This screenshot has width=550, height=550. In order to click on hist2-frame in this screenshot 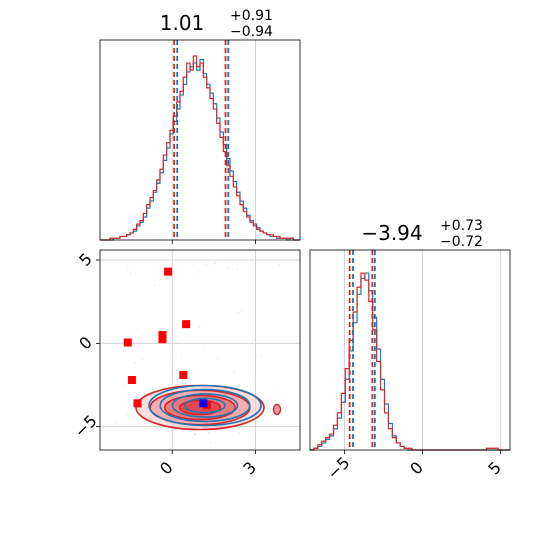, I will do `click(410, 350)`.